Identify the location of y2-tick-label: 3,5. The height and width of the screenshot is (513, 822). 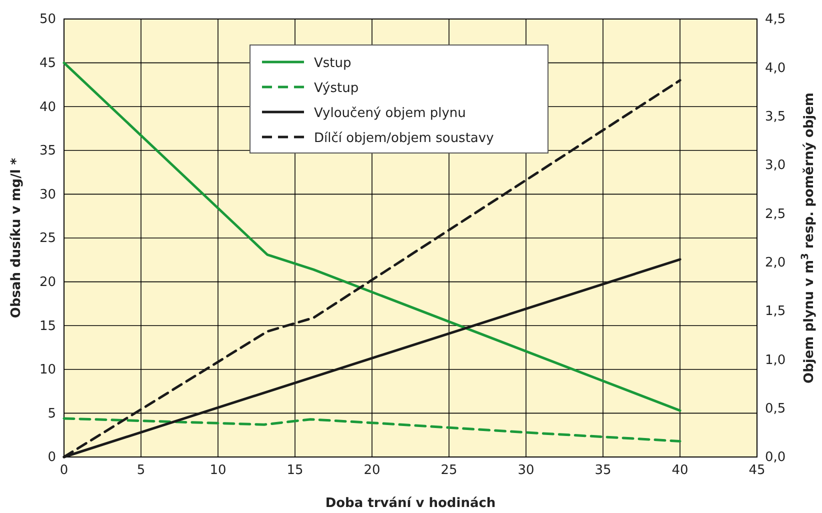
(775, 116).